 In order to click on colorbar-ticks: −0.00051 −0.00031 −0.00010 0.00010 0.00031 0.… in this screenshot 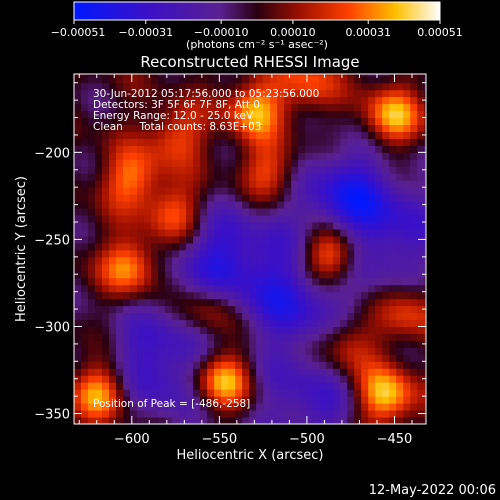, I will do `click(257, 29)`.